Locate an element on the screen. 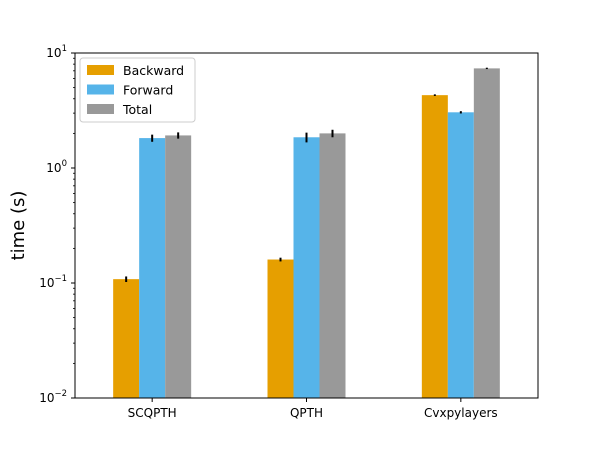 This screenshot has width=598, height=449. bar-forward-cvxpylayers is located at coordinates (460, 255).